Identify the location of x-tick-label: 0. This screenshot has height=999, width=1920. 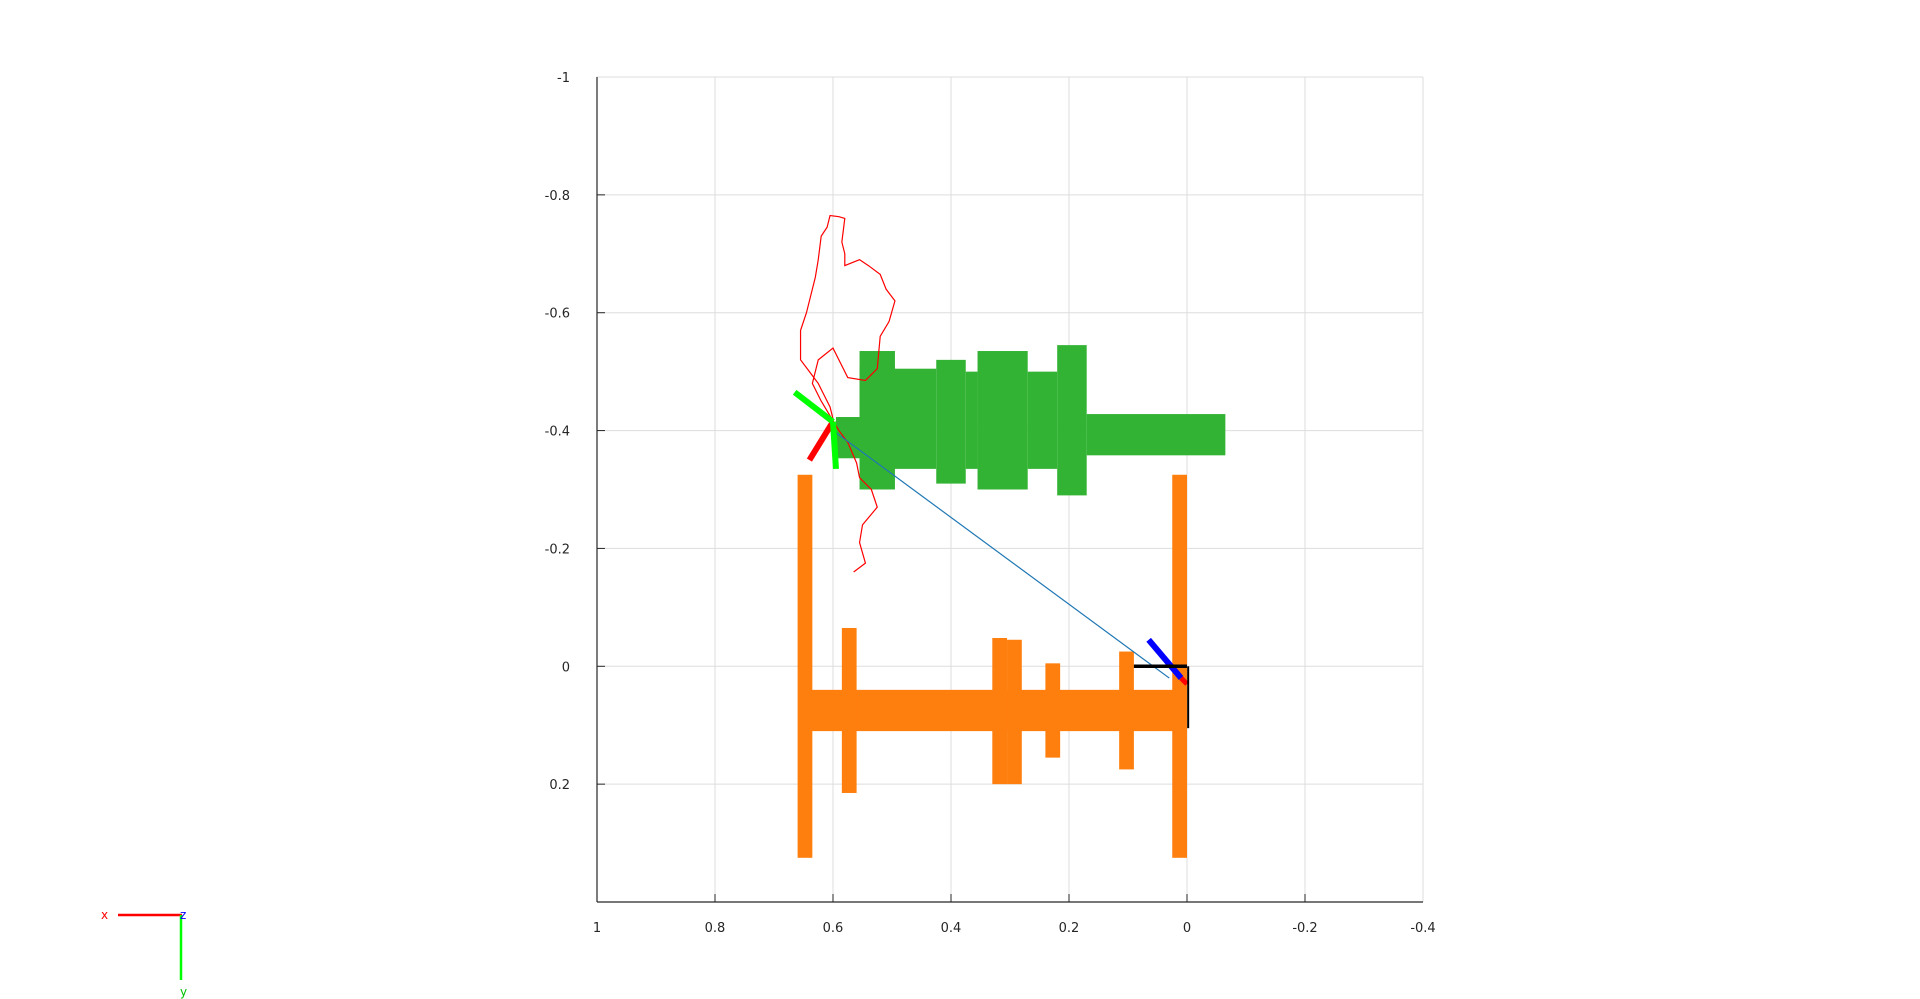
(1187, 928).